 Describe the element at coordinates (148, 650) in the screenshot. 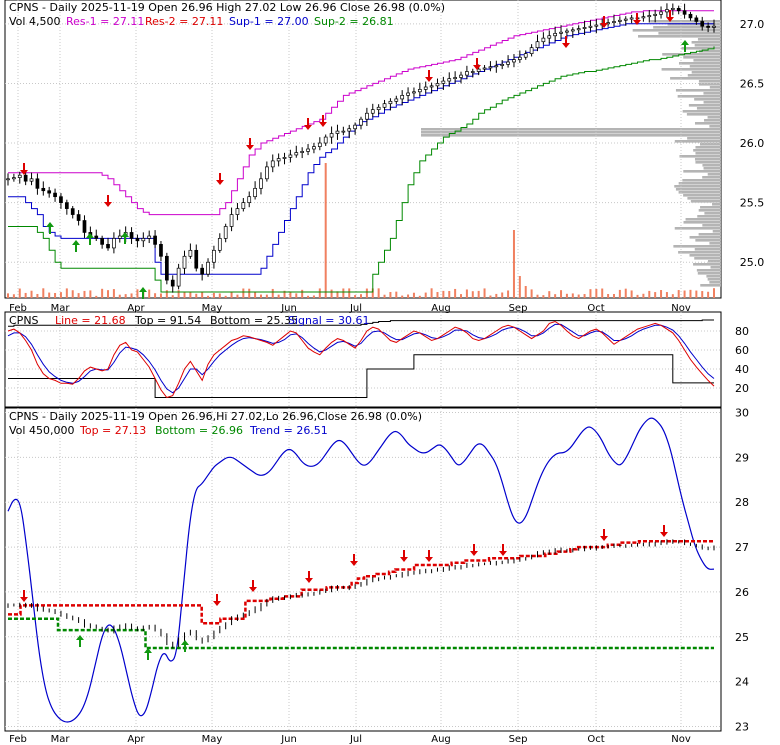

I see `trend-buy-arrow` at that location.